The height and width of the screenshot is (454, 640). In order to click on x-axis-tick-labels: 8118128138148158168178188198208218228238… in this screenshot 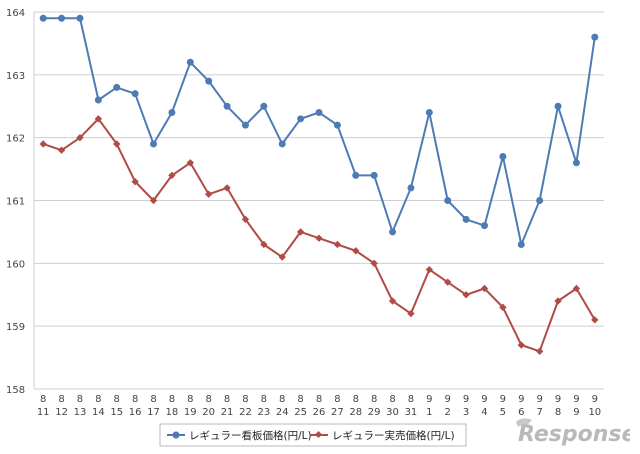, I will do `click(319, 406)`.